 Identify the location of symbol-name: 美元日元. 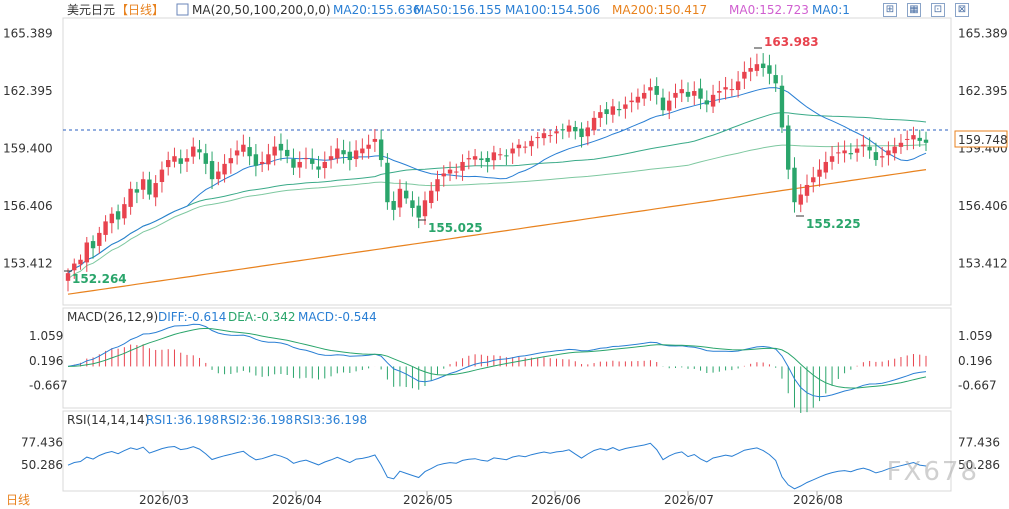
(91, 10).